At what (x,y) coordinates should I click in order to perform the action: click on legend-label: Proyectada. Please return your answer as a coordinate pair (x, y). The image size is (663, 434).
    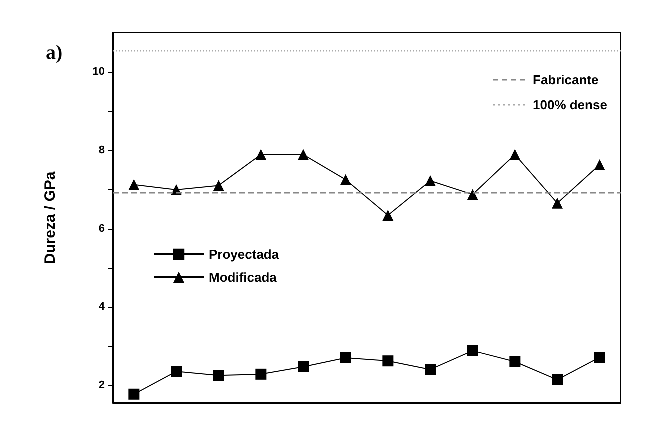
    Looking at the image, I should click on (244, 254).